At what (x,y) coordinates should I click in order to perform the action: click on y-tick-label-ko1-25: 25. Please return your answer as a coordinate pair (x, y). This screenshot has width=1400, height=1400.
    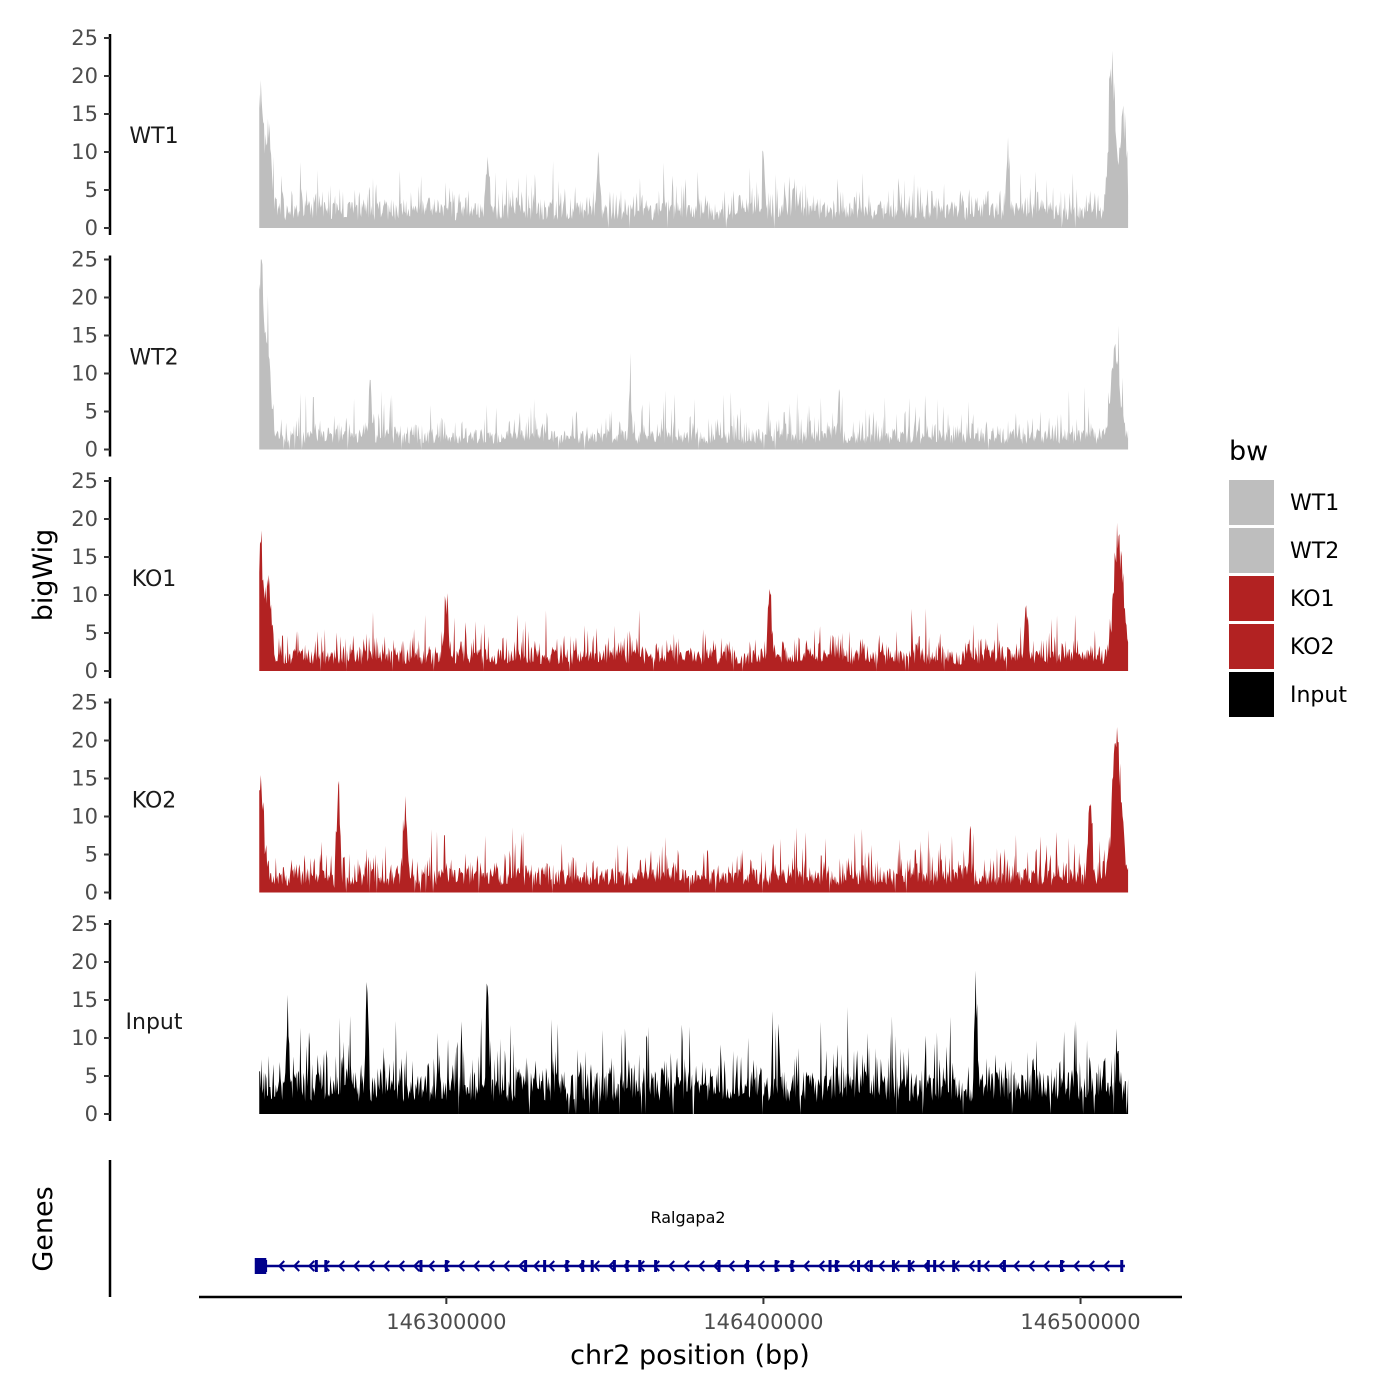
    Looking at the image, I should click on (84, 481).